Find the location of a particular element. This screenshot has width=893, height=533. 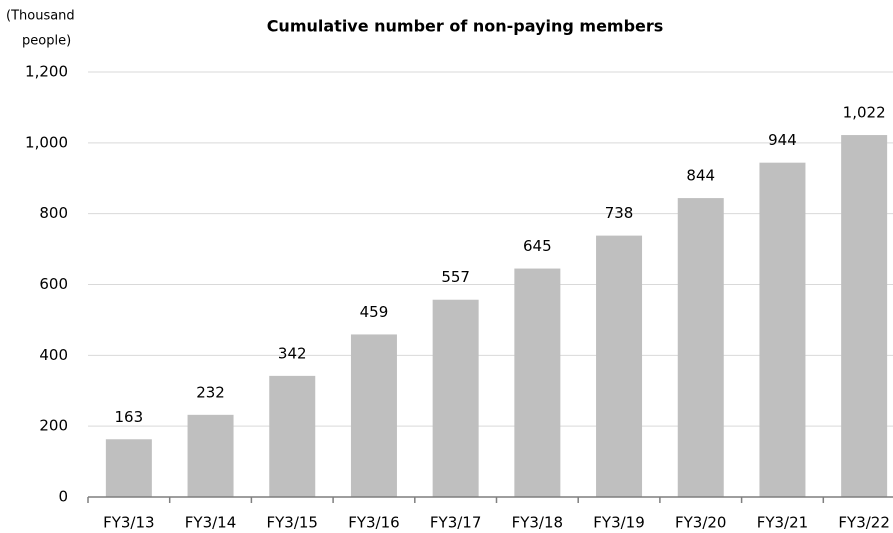

value-label: 232 is located at coordinates (210, 392).